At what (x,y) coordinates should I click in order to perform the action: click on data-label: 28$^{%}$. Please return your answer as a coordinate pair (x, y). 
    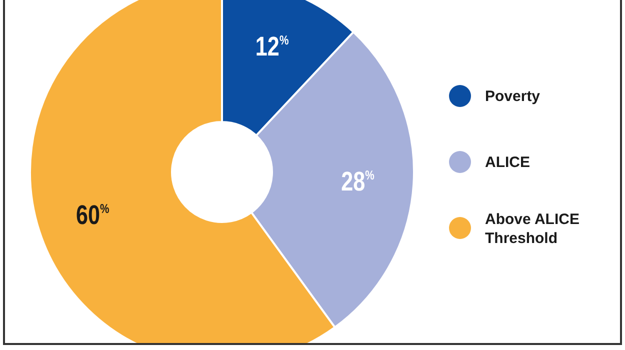
    Looking at the image, I should click on (358, 182).